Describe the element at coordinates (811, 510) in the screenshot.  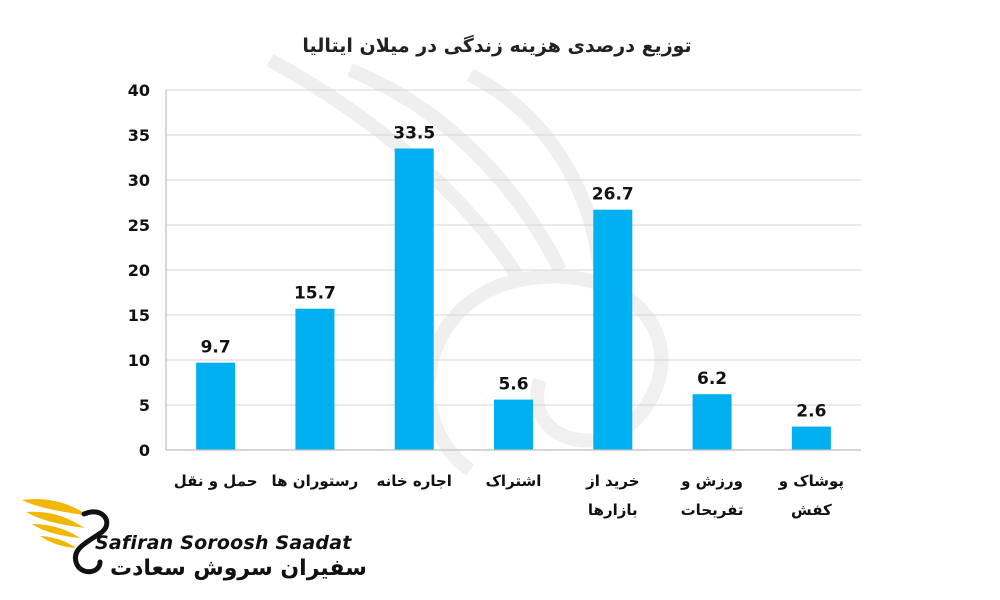
I see `x-tick-label: کفش` at that location.